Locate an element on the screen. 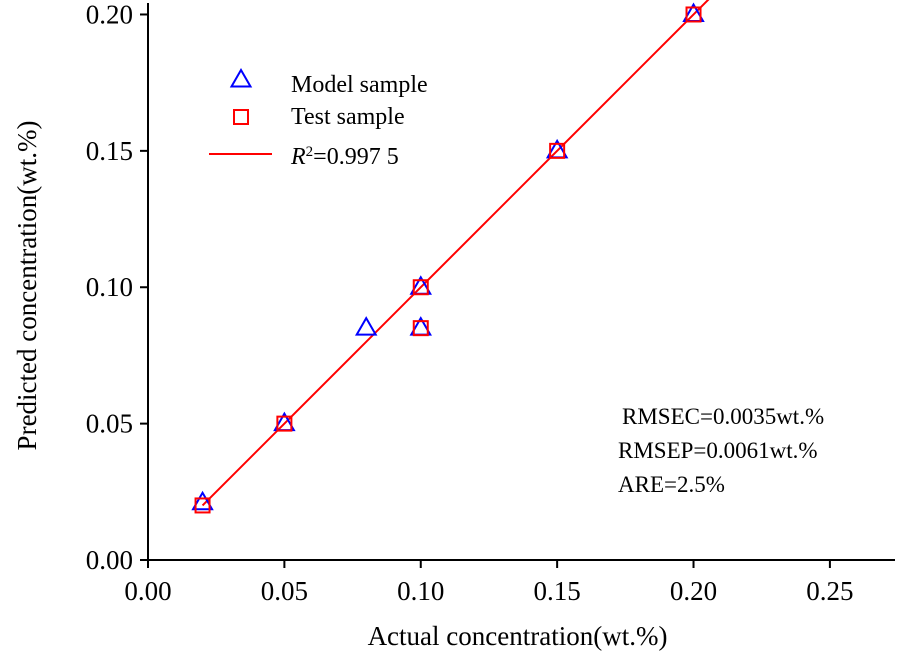 The height and width of the screenshot is (662, 900). annotation-are: ARE=2.5% is located at coordinates (671, 484).